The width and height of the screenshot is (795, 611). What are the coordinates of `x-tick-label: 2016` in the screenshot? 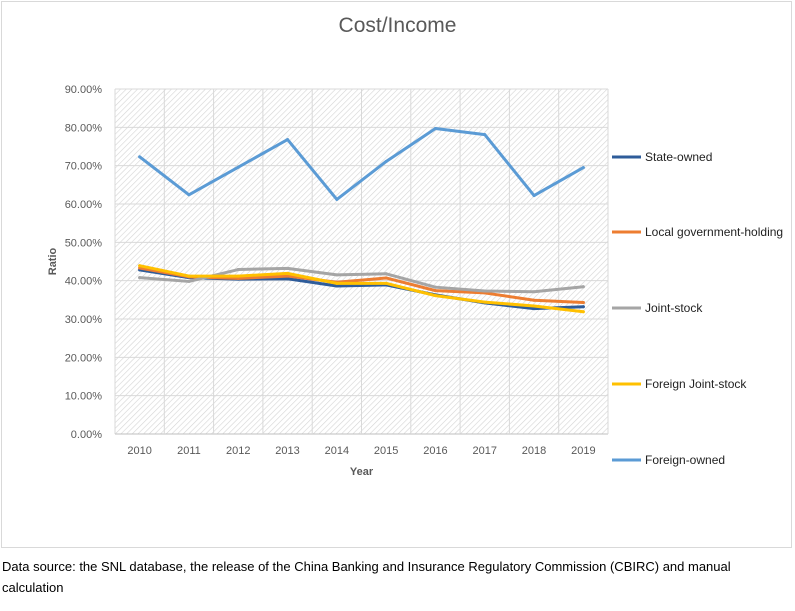 It's located at (435, 451).